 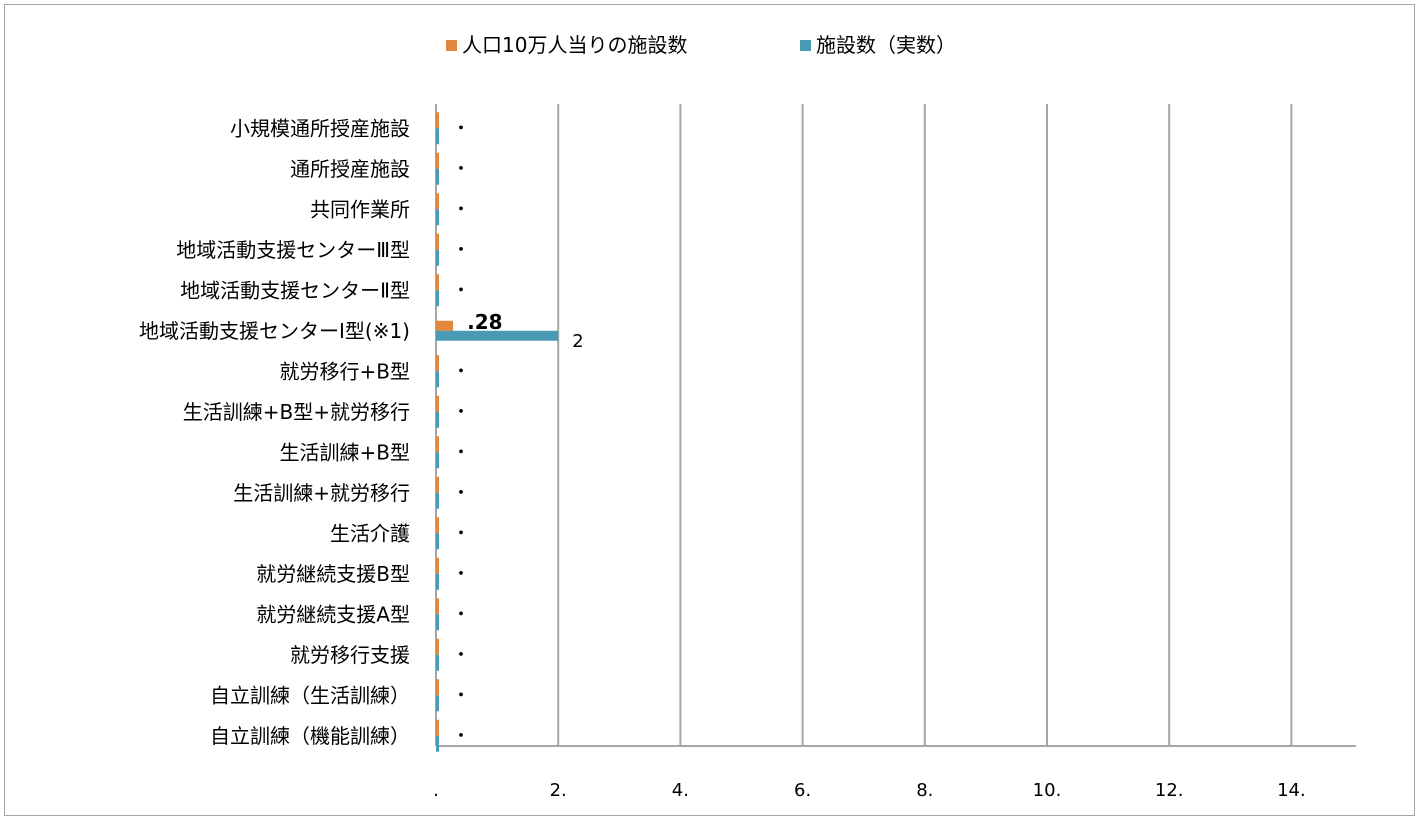 I want to click on category-label: 地域活動支援センターⅠ型(※1), so click(x=274, y=331).